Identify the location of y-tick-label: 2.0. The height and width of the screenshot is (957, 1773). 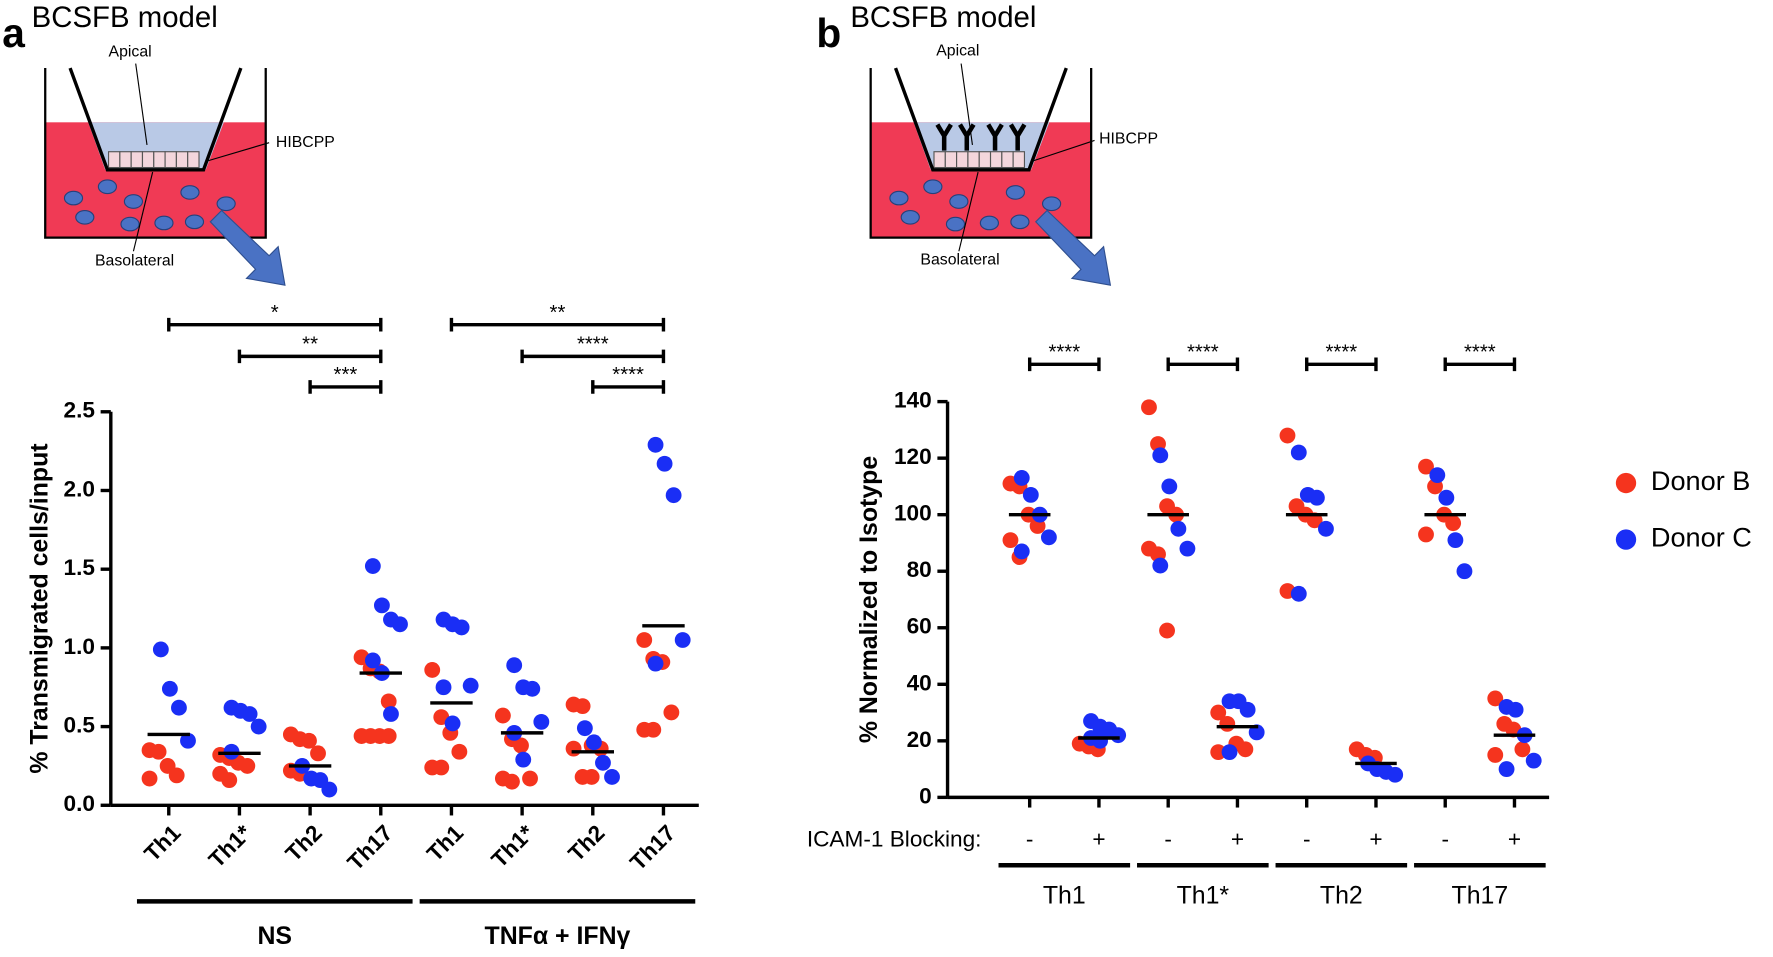
(79, 488).